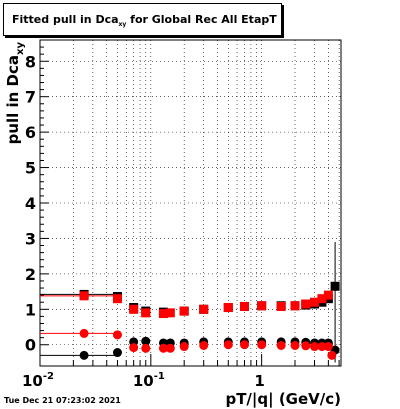 Image resolution: width=400 pixels, height=409 pixels. Describe the element at coordinates (30, 203) in the screenshot. I see `y-tick-label: 4` at that location.